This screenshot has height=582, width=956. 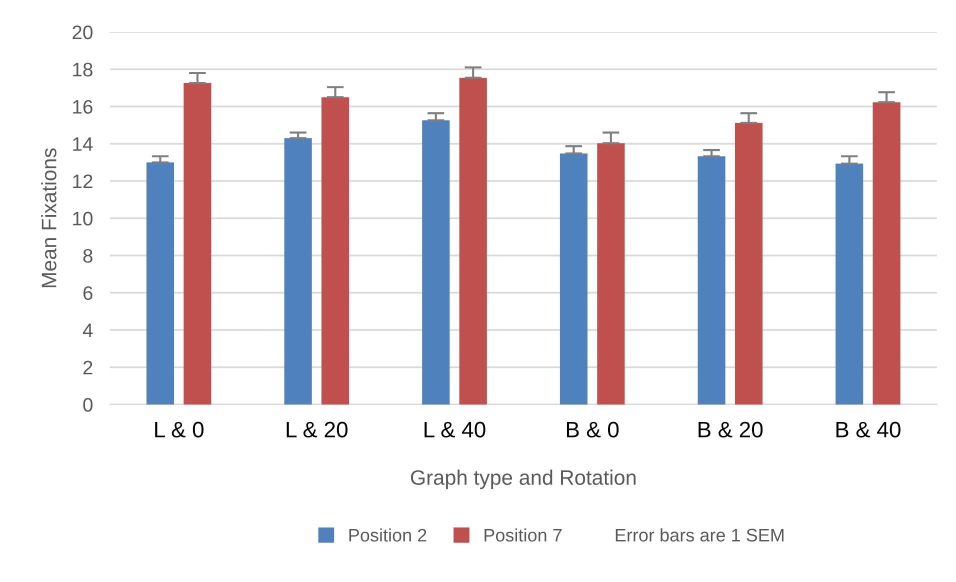 I want to click on text: Error bars are 1 SEM, so click(x=700, y=535).